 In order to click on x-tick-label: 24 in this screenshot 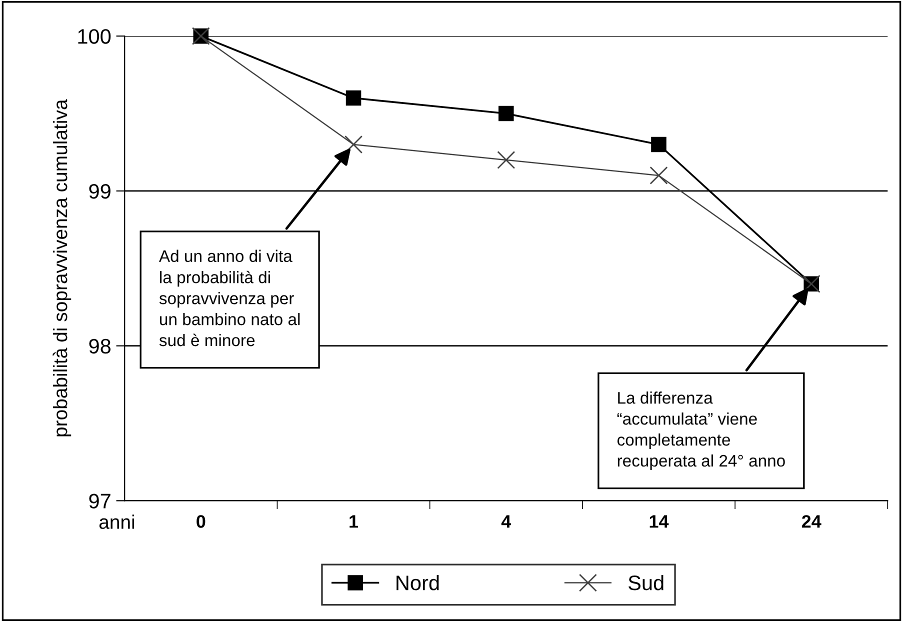, I will do `click(812, 521)`.